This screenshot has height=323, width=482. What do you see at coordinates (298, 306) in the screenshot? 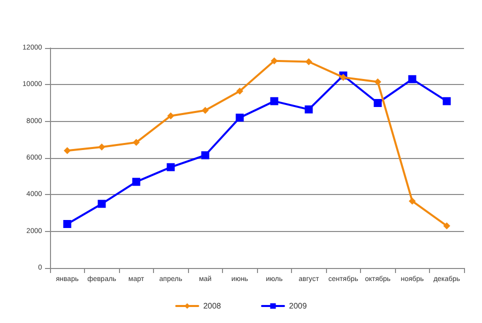
I see `legend-label: 2009` at bounding box center [298, 306].